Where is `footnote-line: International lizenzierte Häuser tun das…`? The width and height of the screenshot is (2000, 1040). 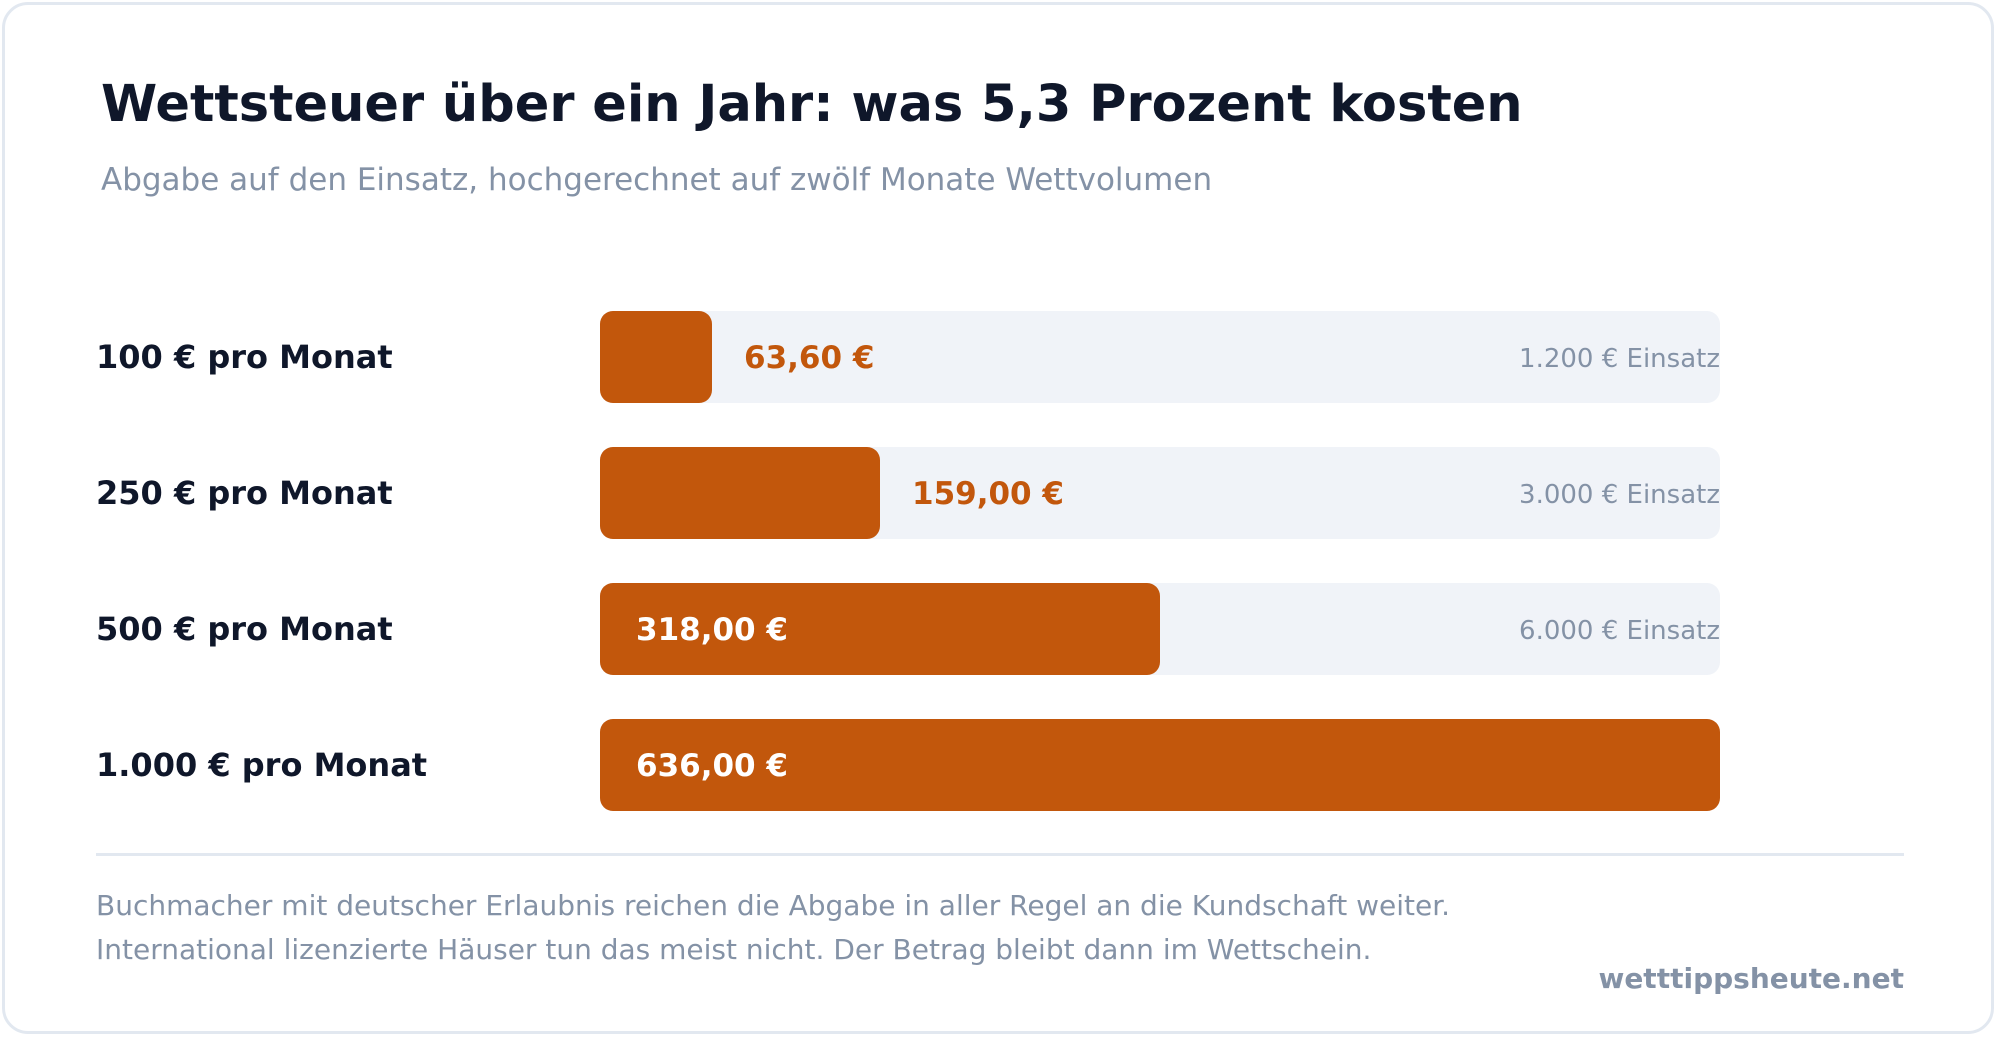 footnote-line: International lizenzierte Häuser tun das… is located at coordinates (734, 949).